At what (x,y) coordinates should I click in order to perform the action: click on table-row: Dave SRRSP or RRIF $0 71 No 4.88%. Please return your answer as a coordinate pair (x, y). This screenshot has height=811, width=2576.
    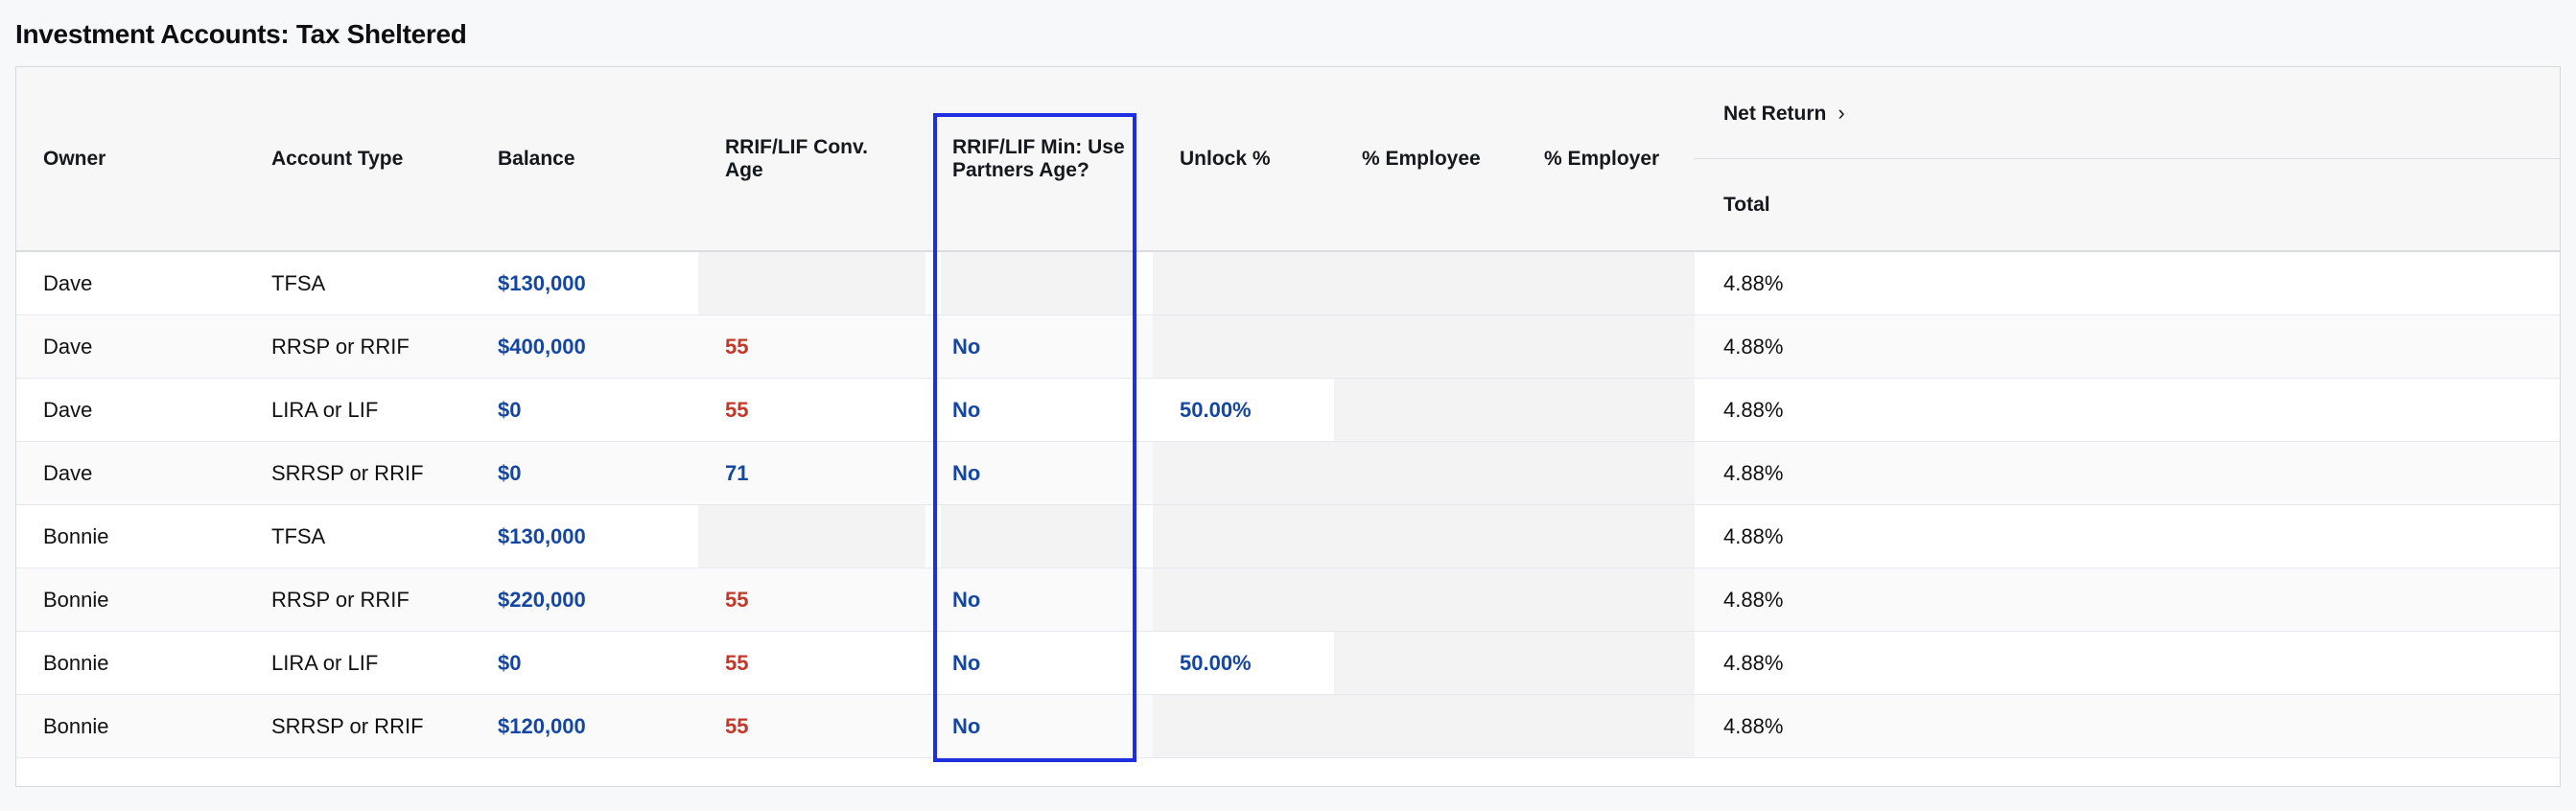
    Looking at the image, I should click on (1288, 474).